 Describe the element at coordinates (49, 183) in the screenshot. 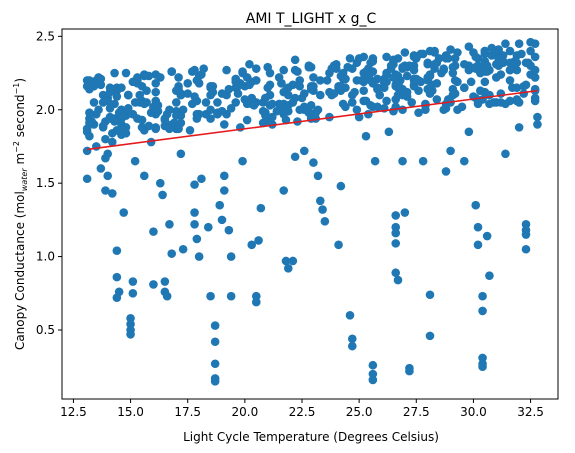

I see `y-axis: 0.5 1.0 1.5 2.0 2.5` at that location.